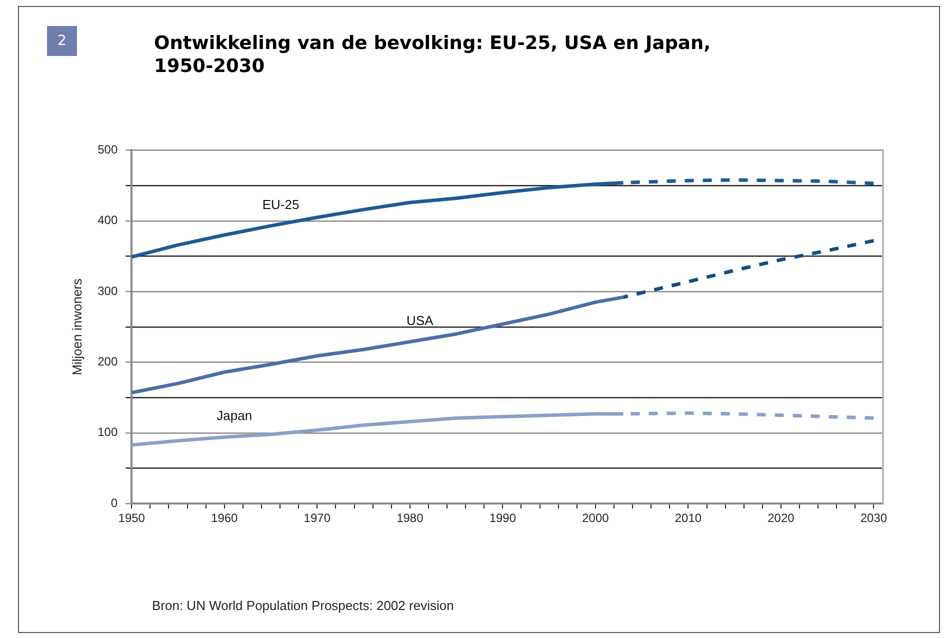  What do you see at coordinates (317, 518) in the screenshot?
I see `x-tick-label: 1970` at bounding box center [317, 518].